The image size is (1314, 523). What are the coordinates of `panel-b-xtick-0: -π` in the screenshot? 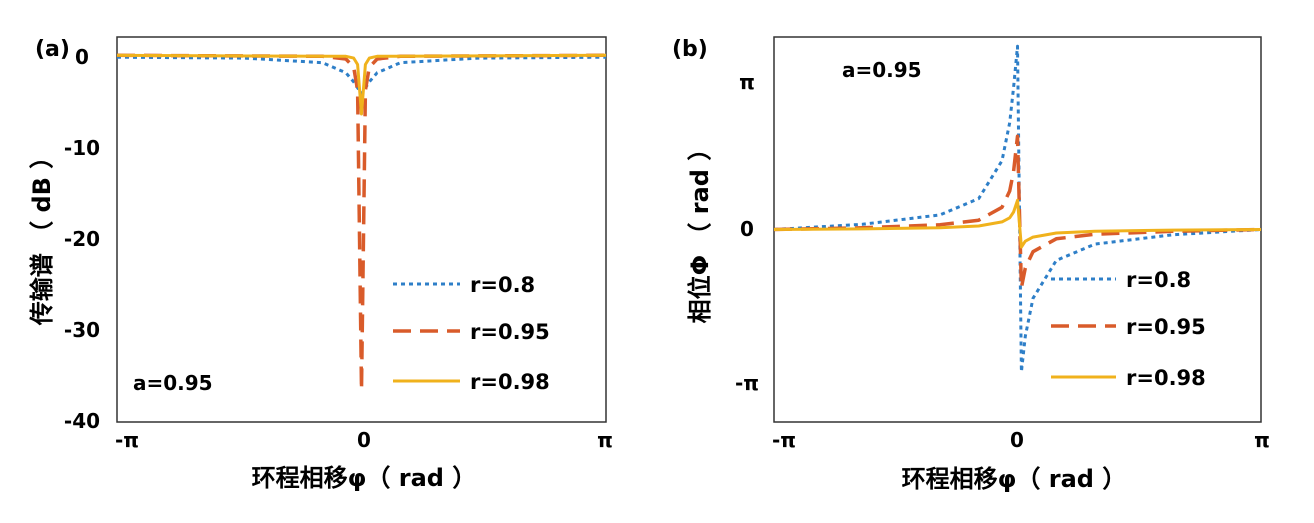 It's located at (784, 440).